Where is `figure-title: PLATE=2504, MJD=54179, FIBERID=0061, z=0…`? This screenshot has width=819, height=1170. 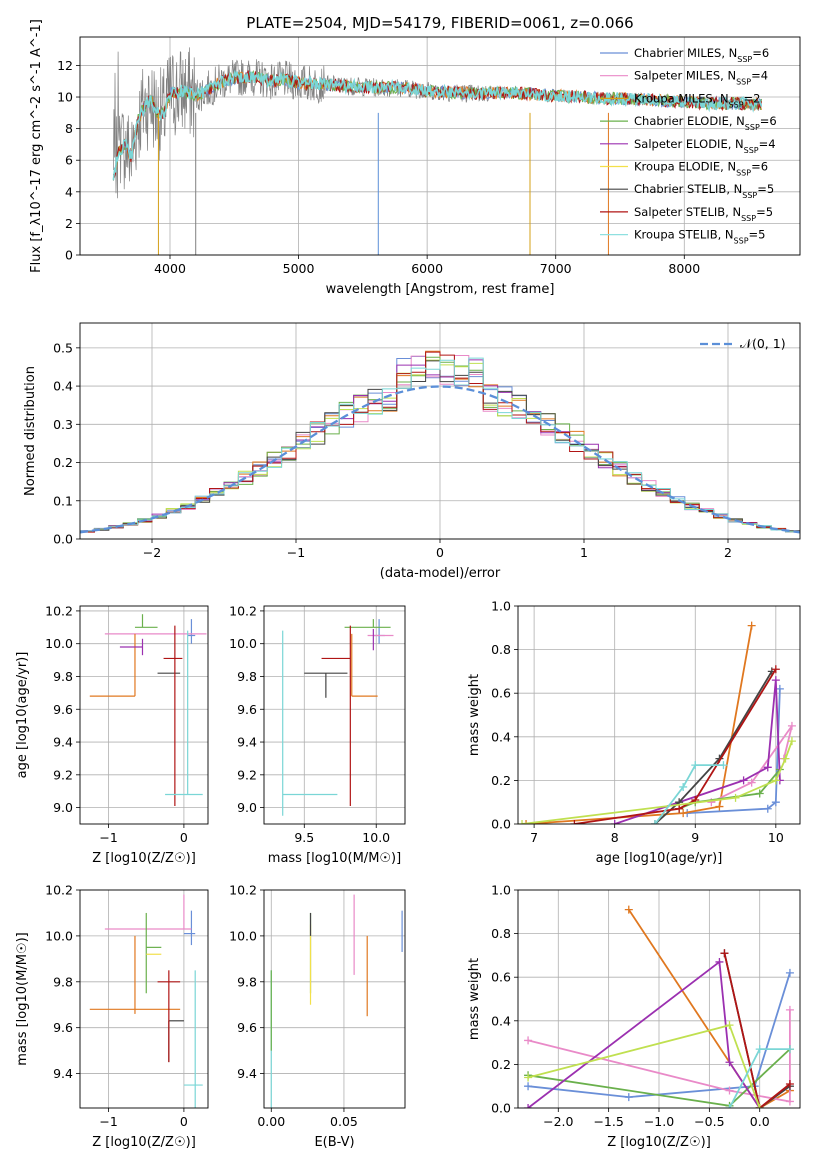 figure-title: PLATE=2504, MJD=54179, FIBERID=0061, z=0… is located at coordinates (439, 23).